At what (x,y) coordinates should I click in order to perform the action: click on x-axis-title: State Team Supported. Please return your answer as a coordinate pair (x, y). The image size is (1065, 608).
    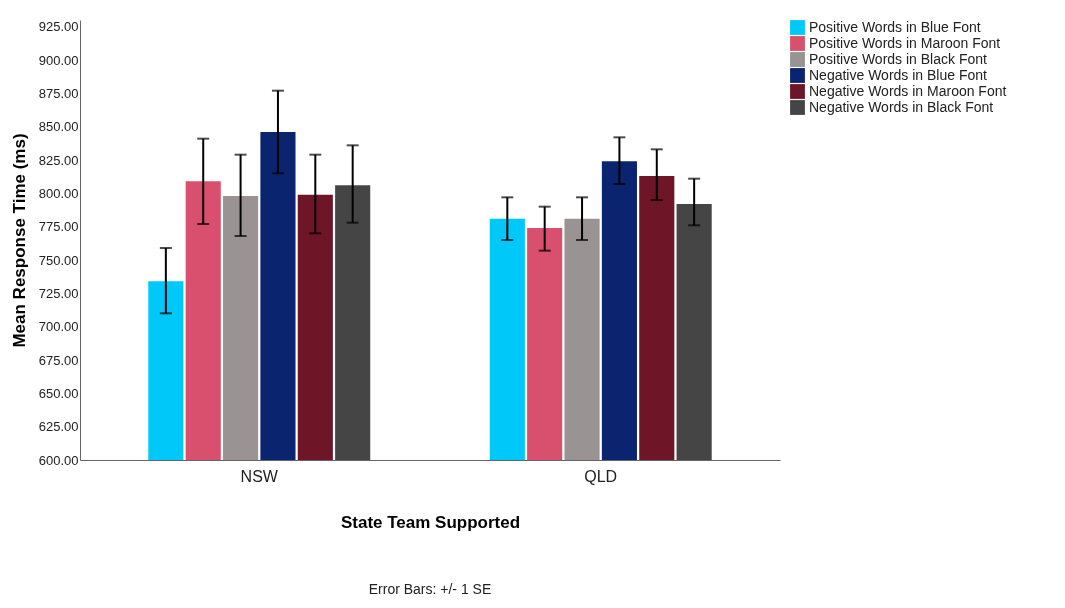
    Looking at the image, I should click on (430, 522).